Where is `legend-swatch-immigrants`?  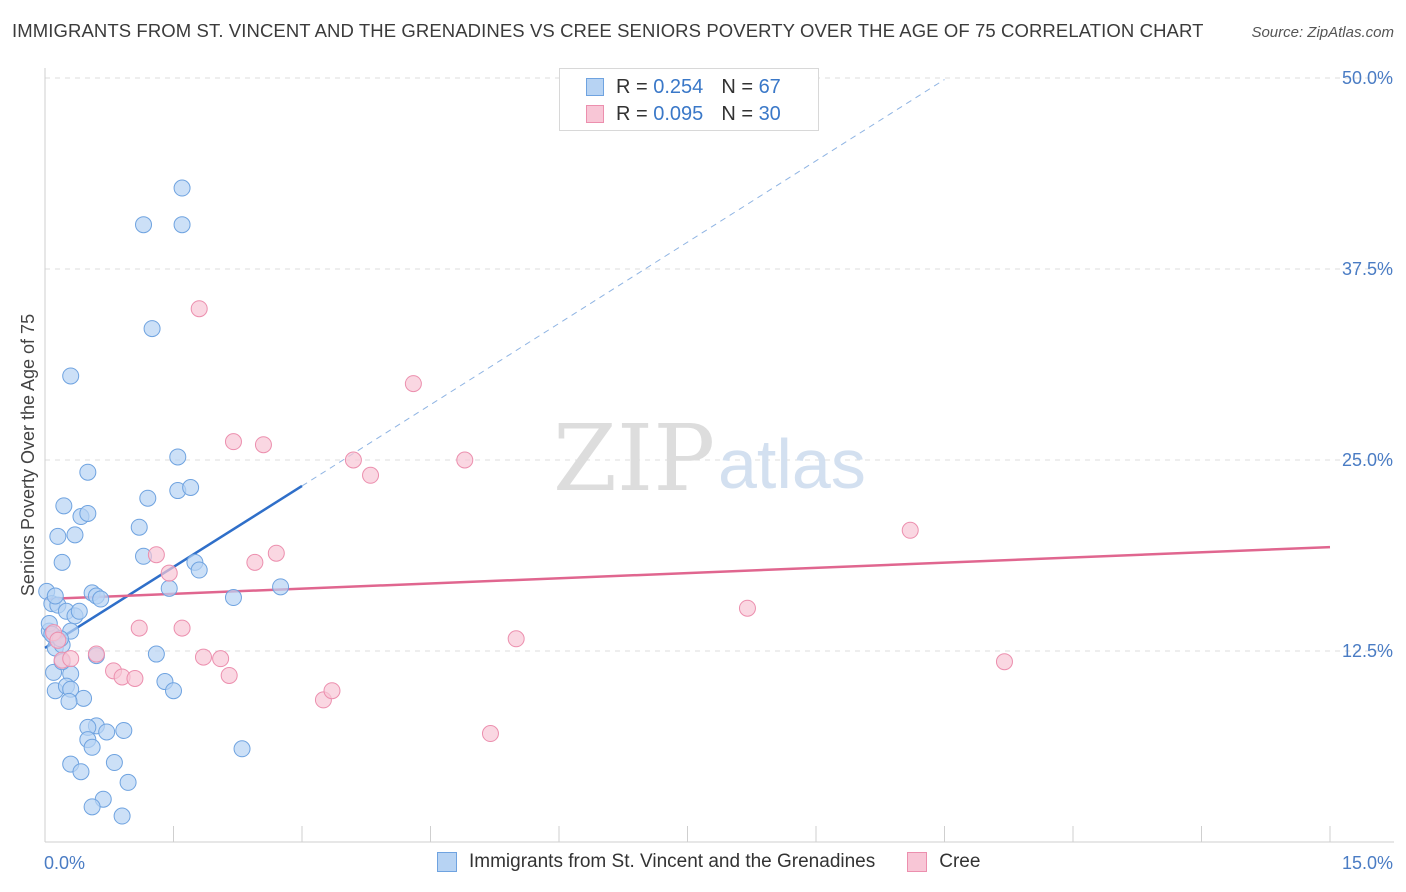
legend-swatch-immigrants is located at coordinates (447, 862).